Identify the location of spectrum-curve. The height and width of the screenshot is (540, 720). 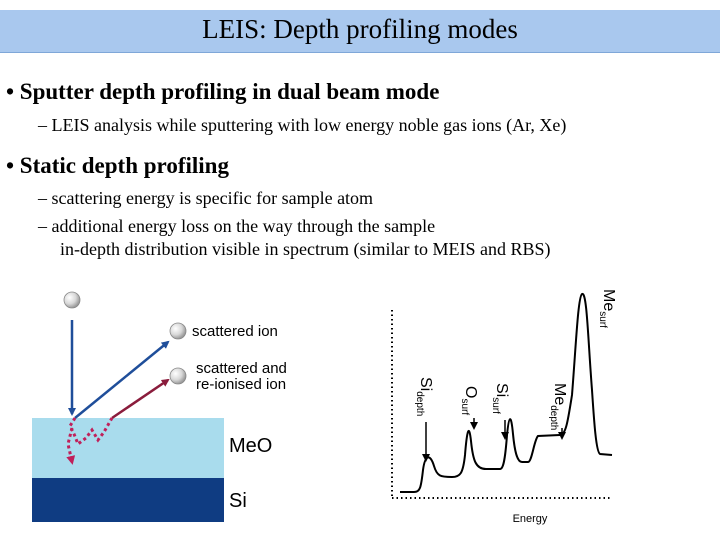
(506, 392).